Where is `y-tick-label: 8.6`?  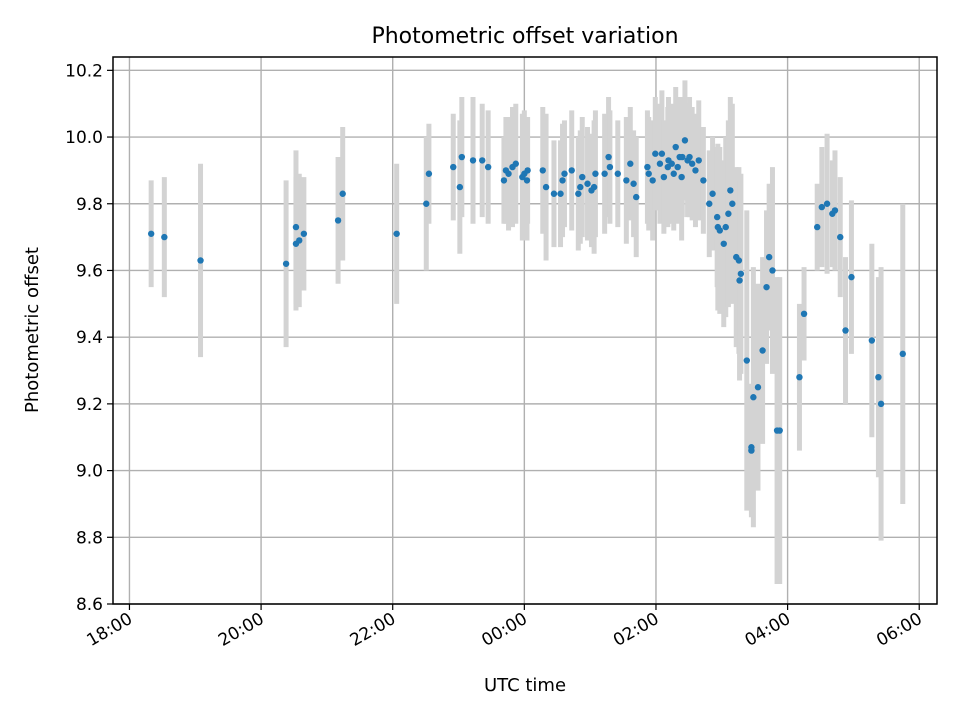 y-tick-label: 8.6 is located at coordinates (89, 605).